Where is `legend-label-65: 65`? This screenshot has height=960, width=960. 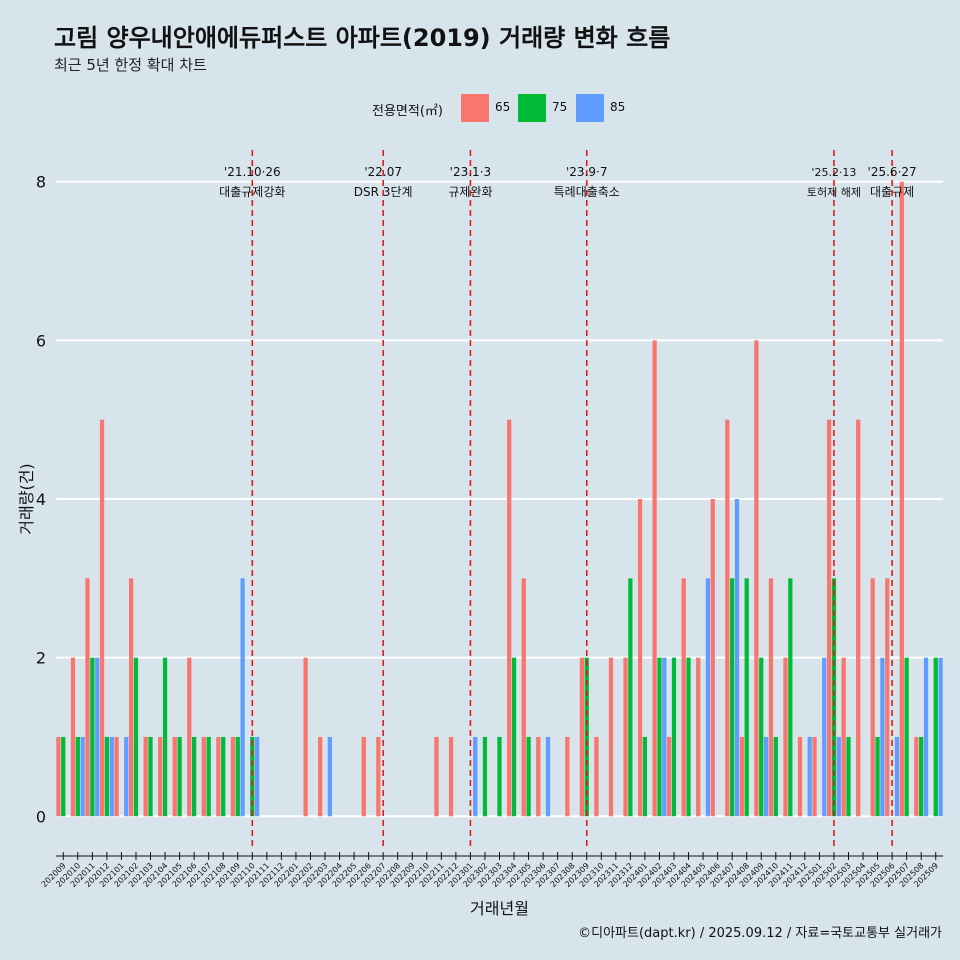
legend-label-65: 65 is located at coordinates (503, 107).